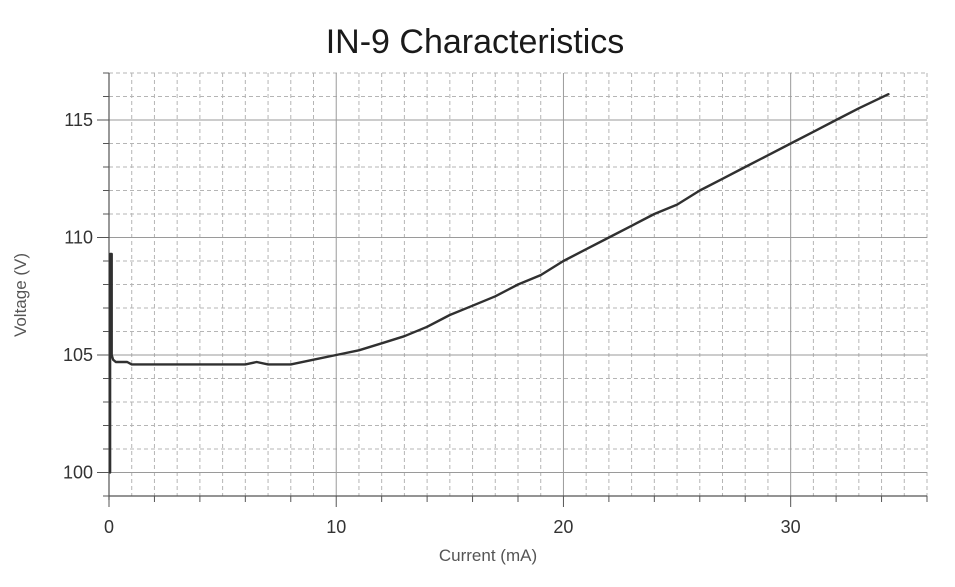 The width and height of the screenshot is (955, 587). Describe the element at coordinates (78, 238) in the screenshot. I see `y-tick-label: 110` at that location.